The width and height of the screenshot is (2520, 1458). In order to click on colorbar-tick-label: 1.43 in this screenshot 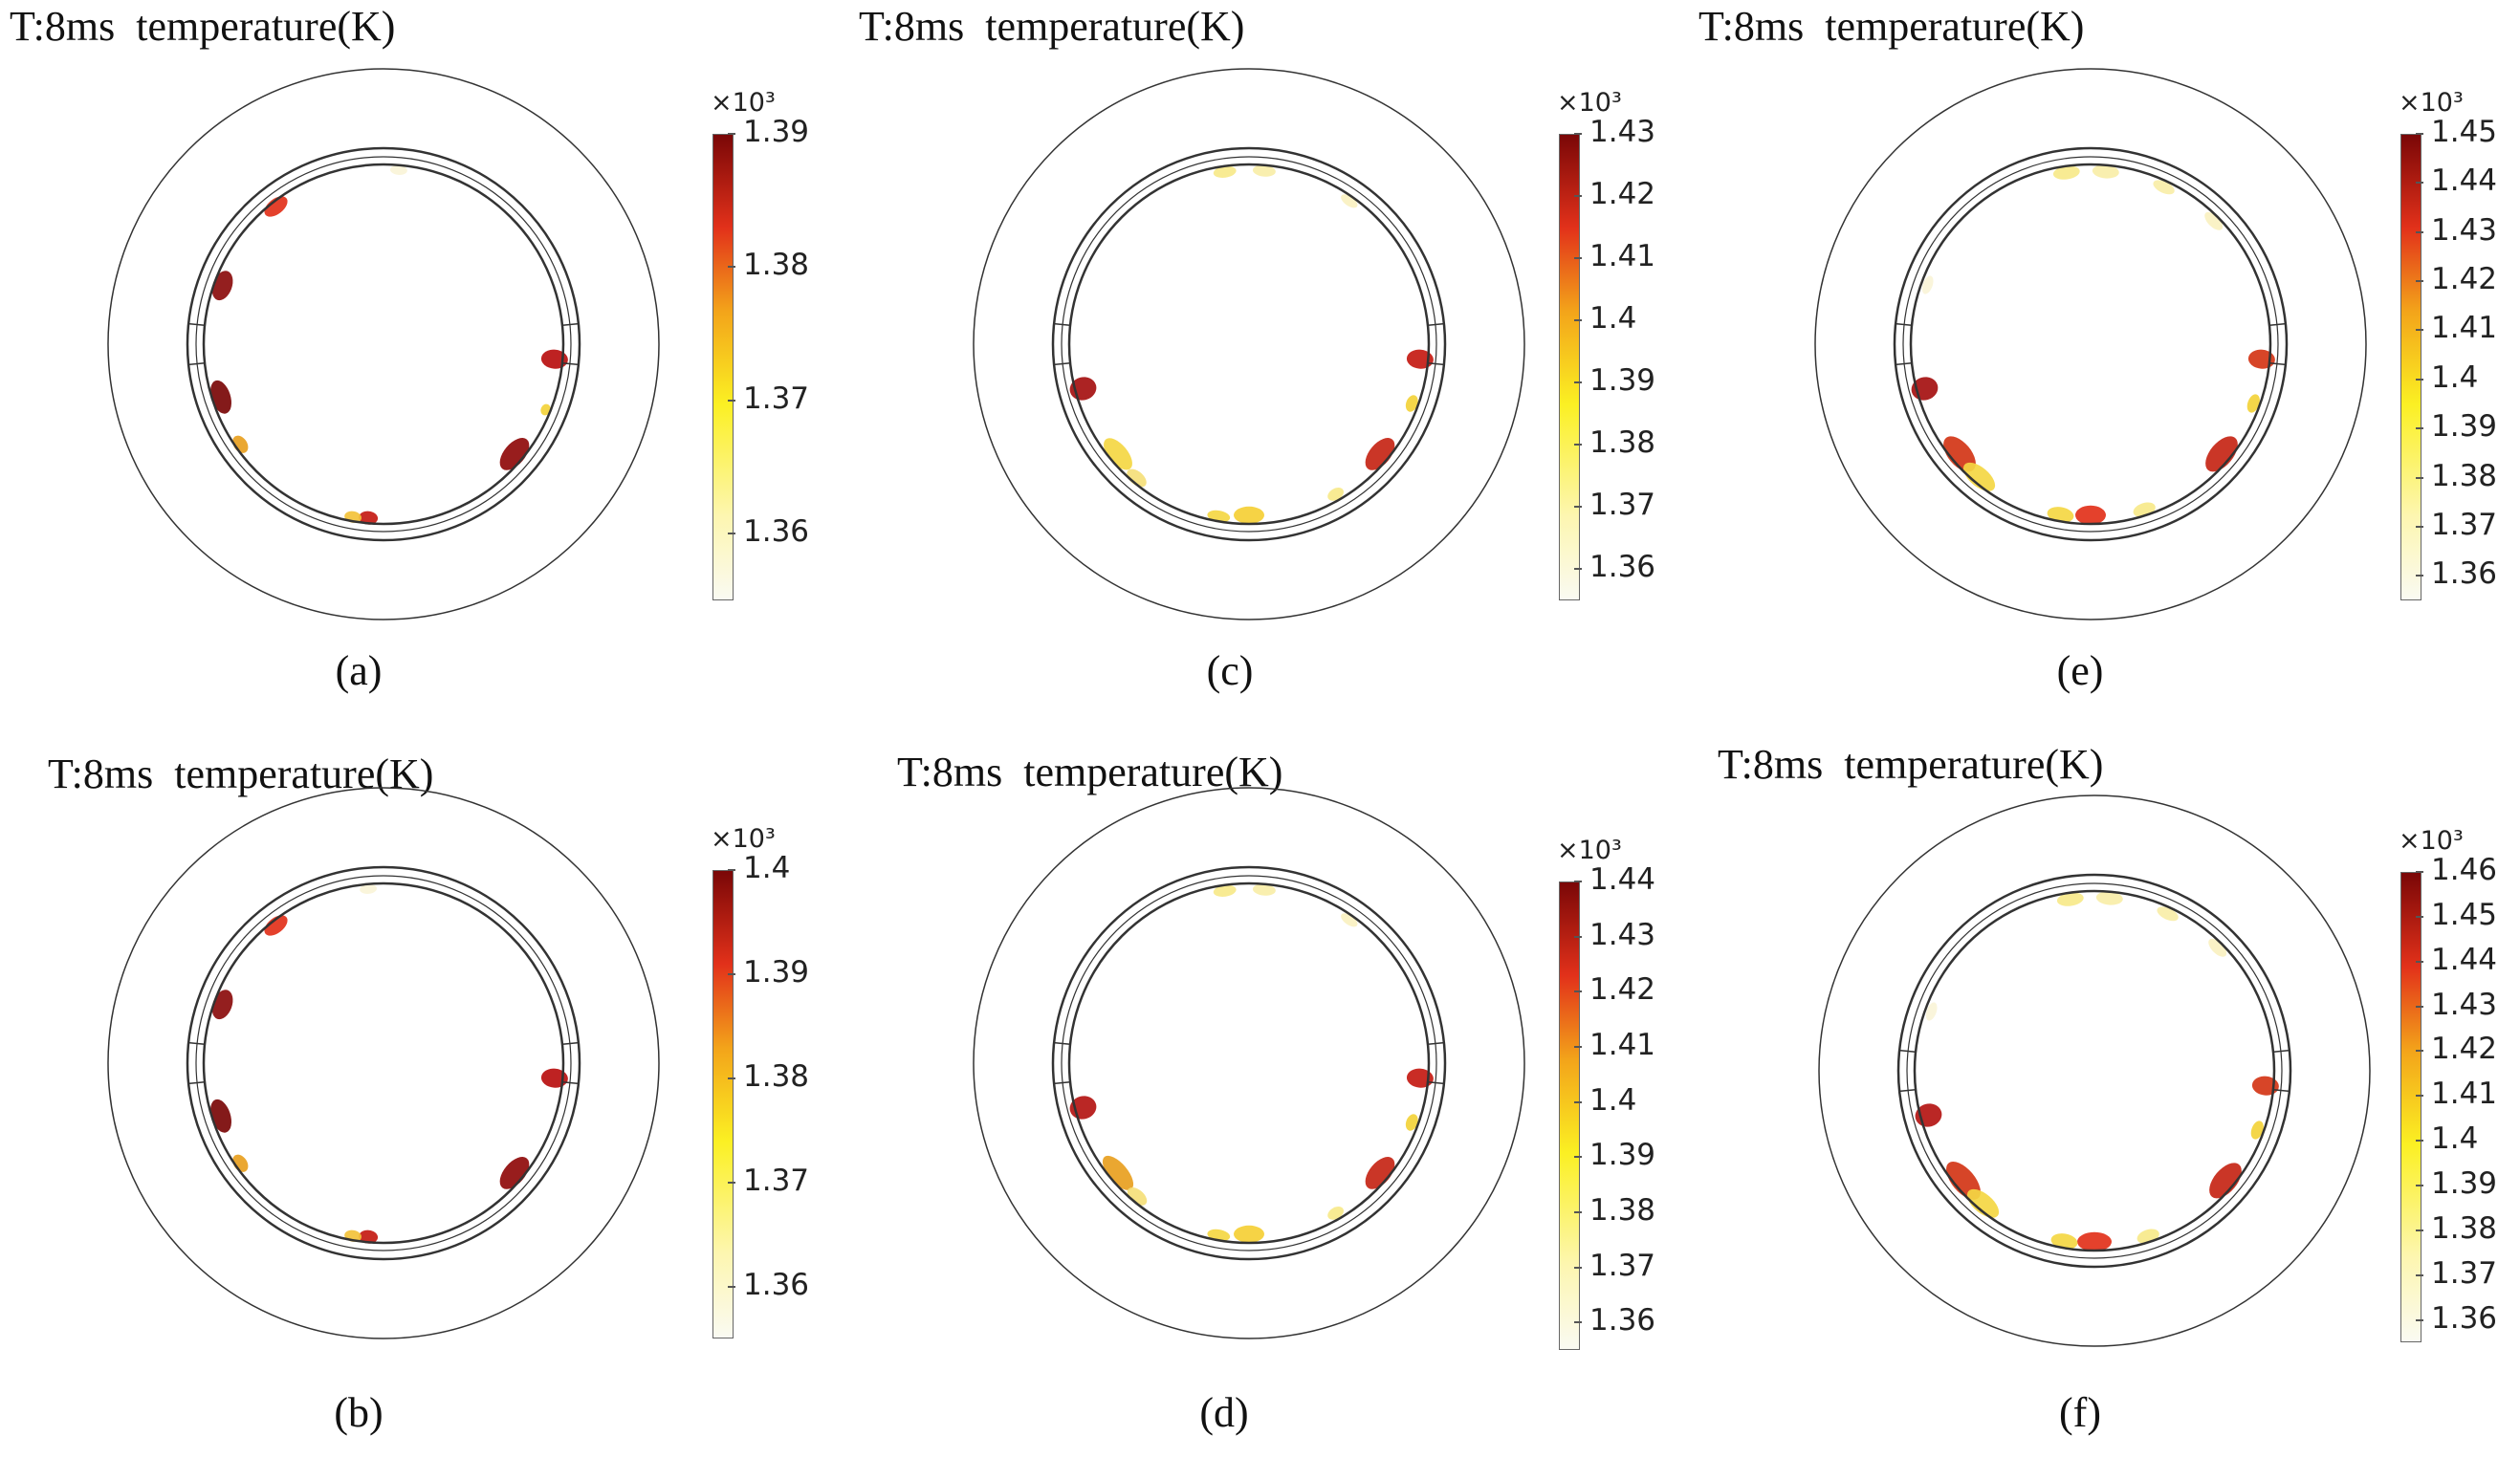, I will do `click(1622, 935)`.